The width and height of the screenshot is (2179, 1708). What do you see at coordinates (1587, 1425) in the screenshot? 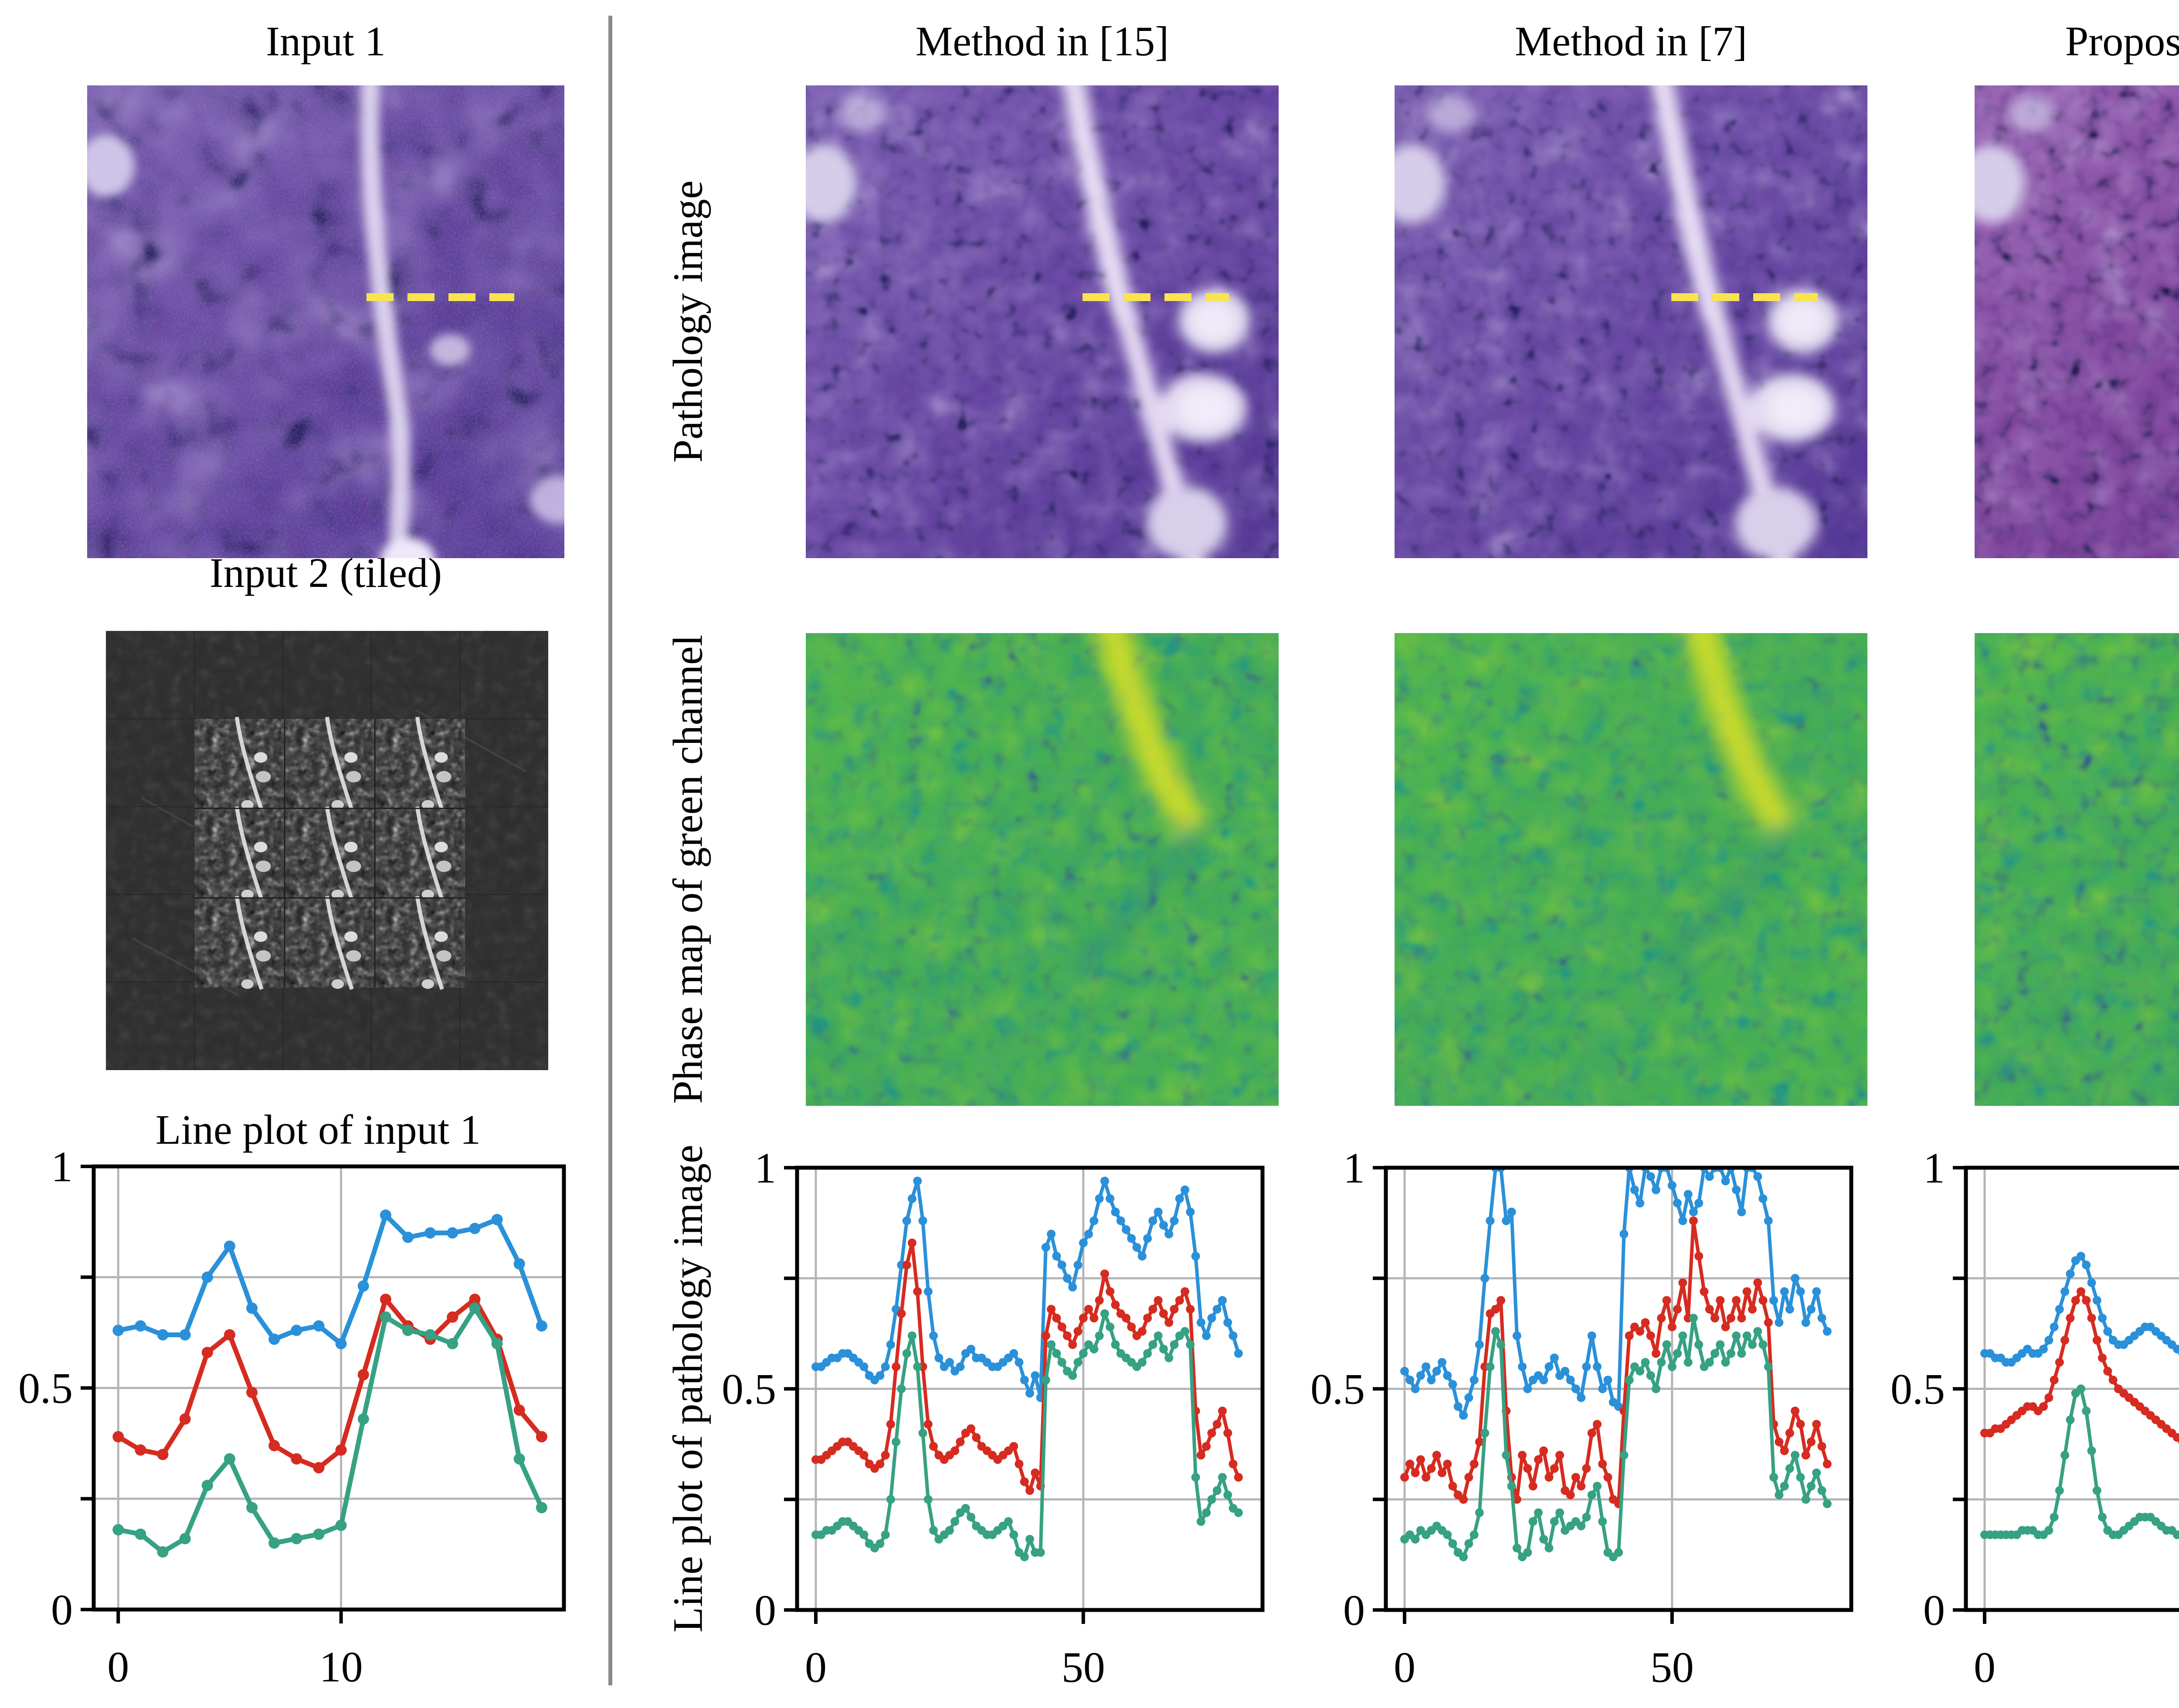
I see `chart-line-plot-method-7: 0 0.5 1 0 50` at bounding box center [1587, 1425].